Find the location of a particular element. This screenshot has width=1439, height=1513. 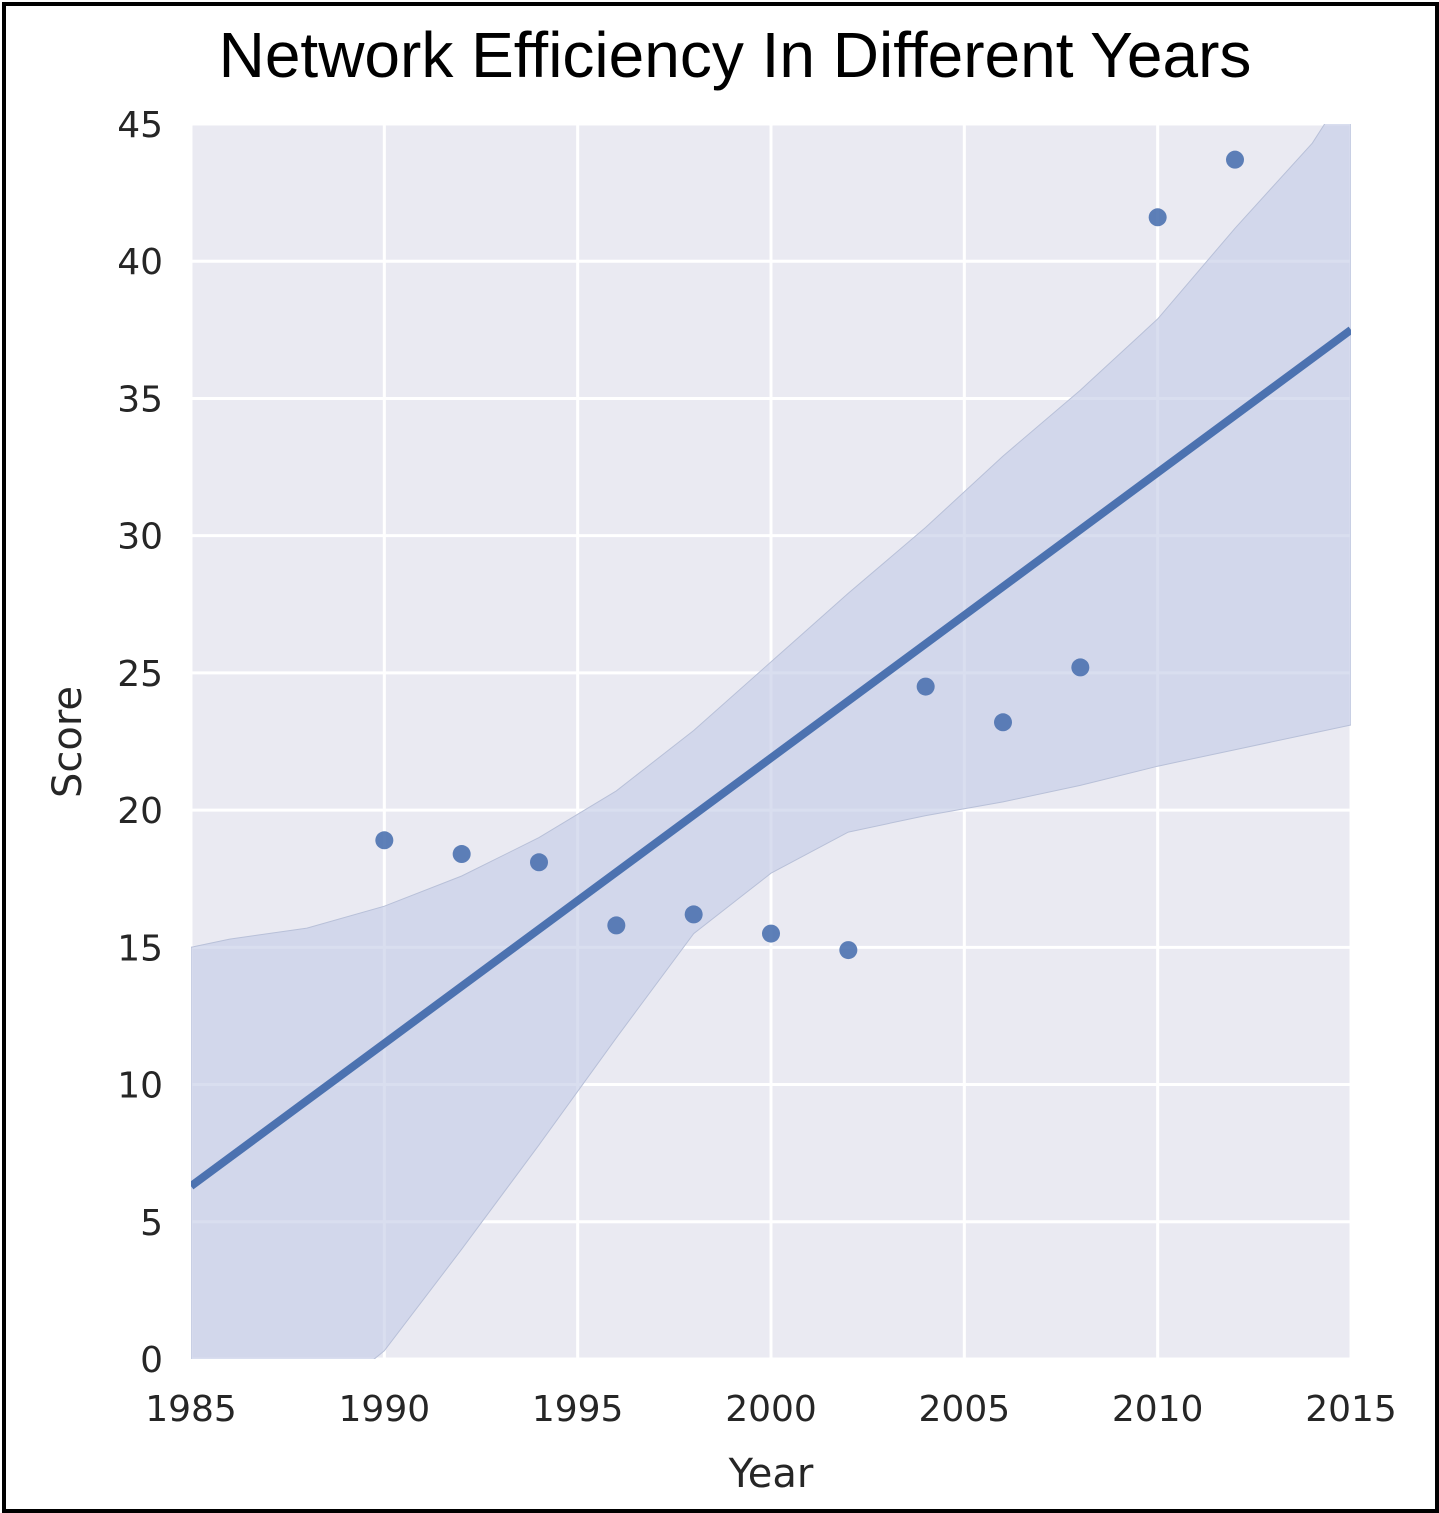

x-tick-label: 2005 is located at coordinates (965, 1409).